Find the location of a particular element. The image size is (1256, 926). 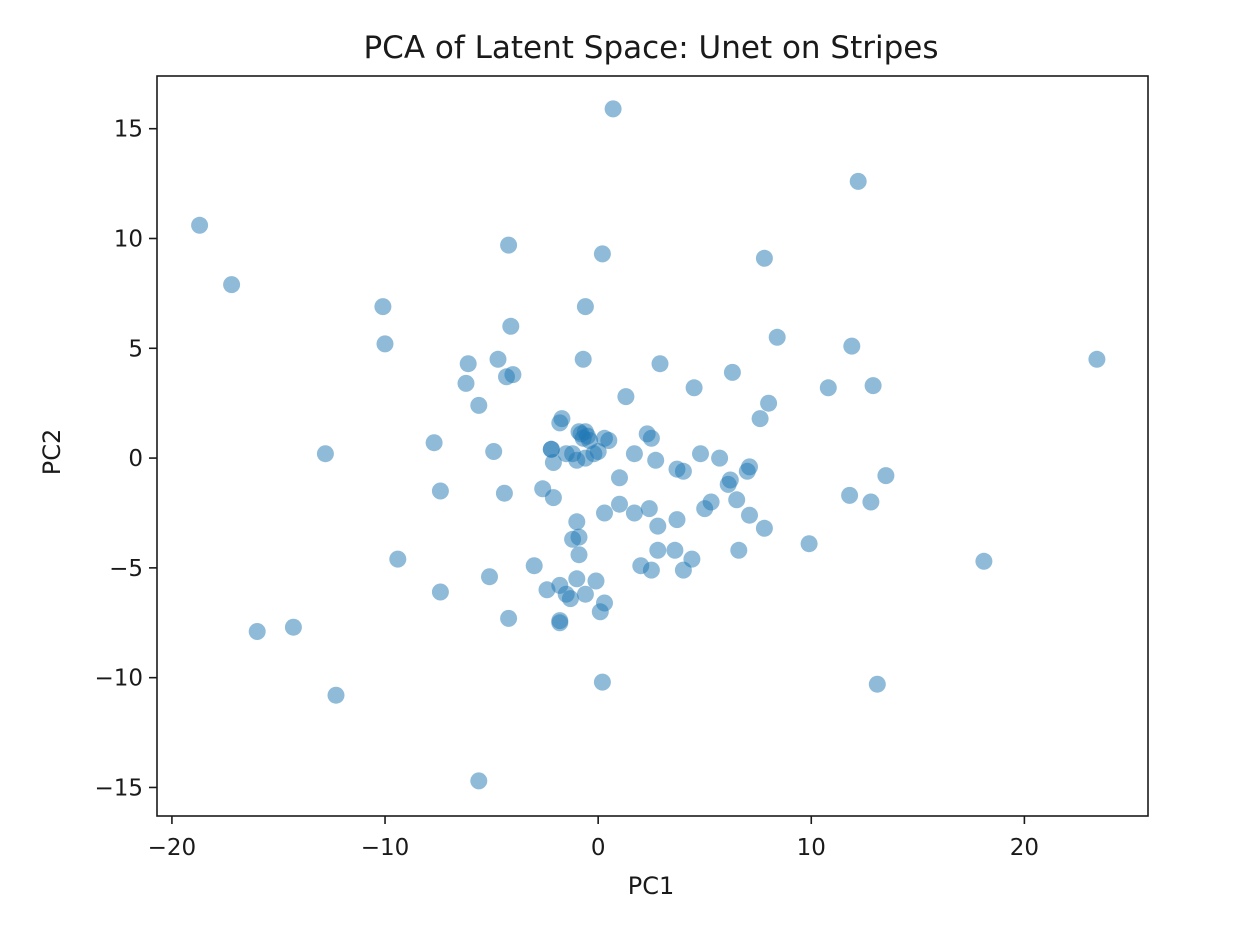

x-tick-label: 0 is located at coordinates (598, 848).